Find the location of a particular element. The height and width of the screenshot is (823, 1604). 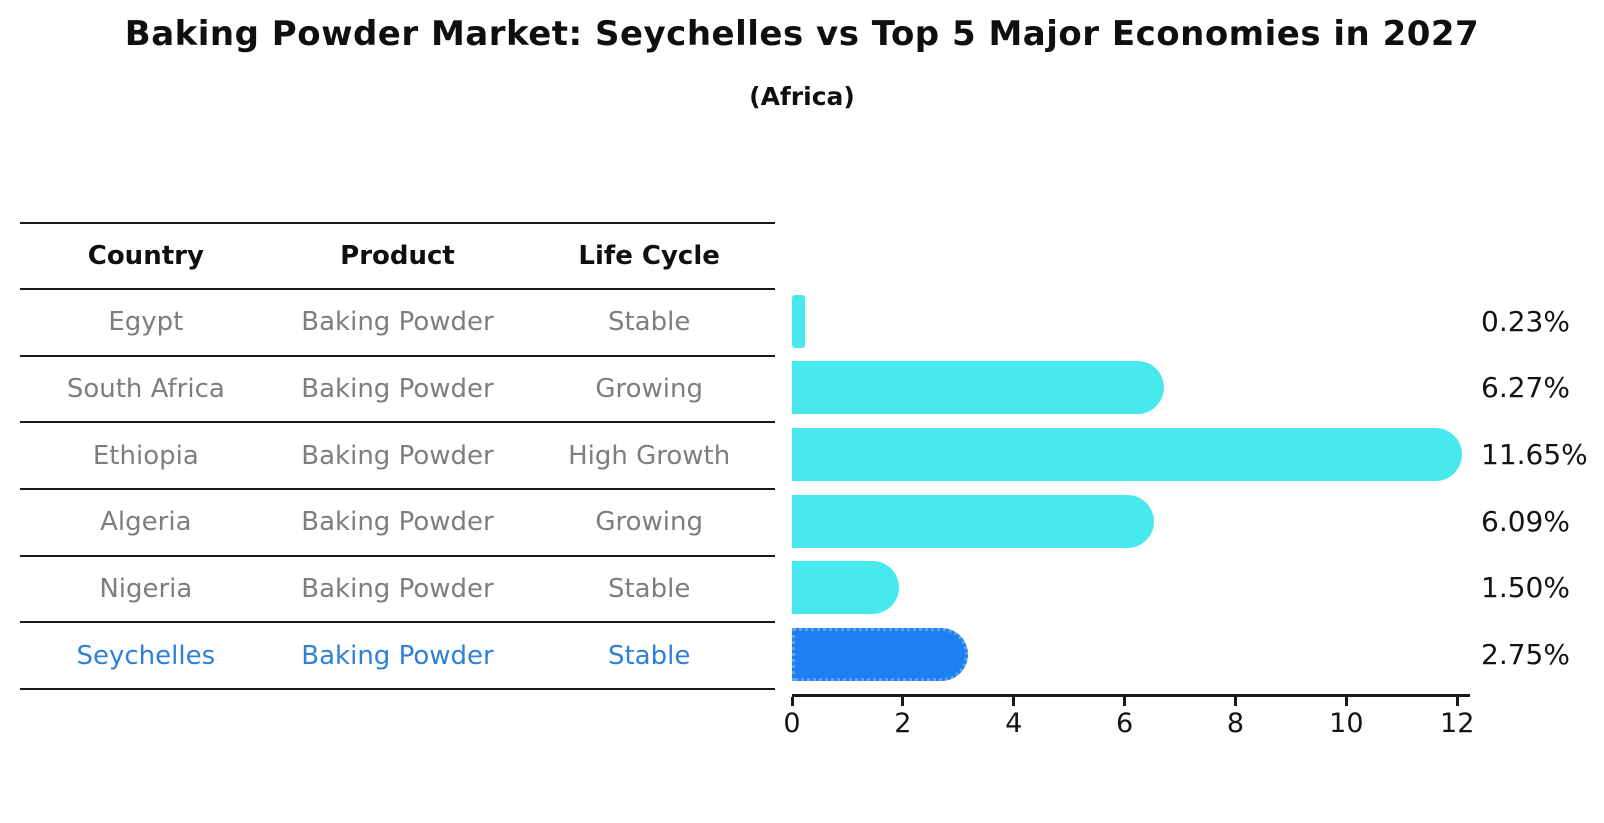

table-row: South Africa Baking Powder Growing is located at coordinates (397, 390).